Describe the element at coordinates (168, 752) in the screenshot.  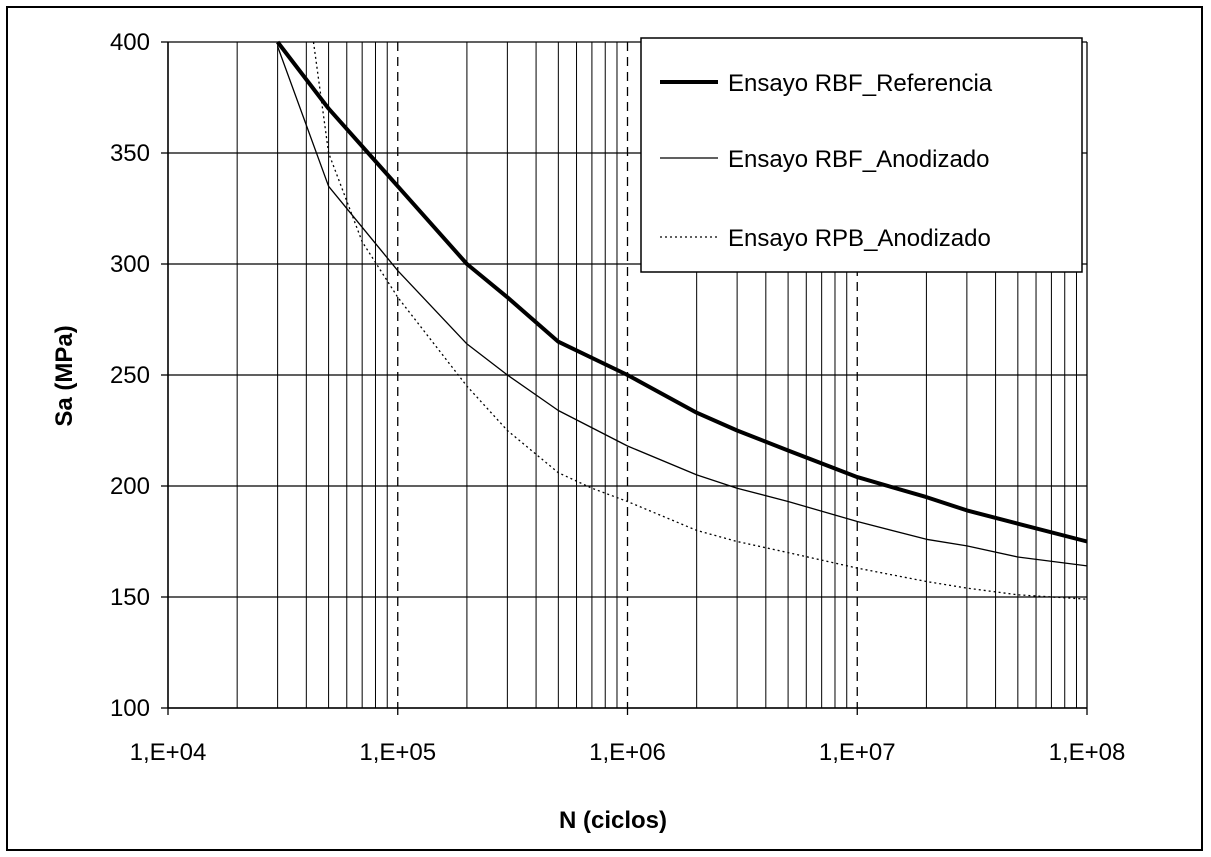
I see `x-tick-label: 1,E+04` at that location.